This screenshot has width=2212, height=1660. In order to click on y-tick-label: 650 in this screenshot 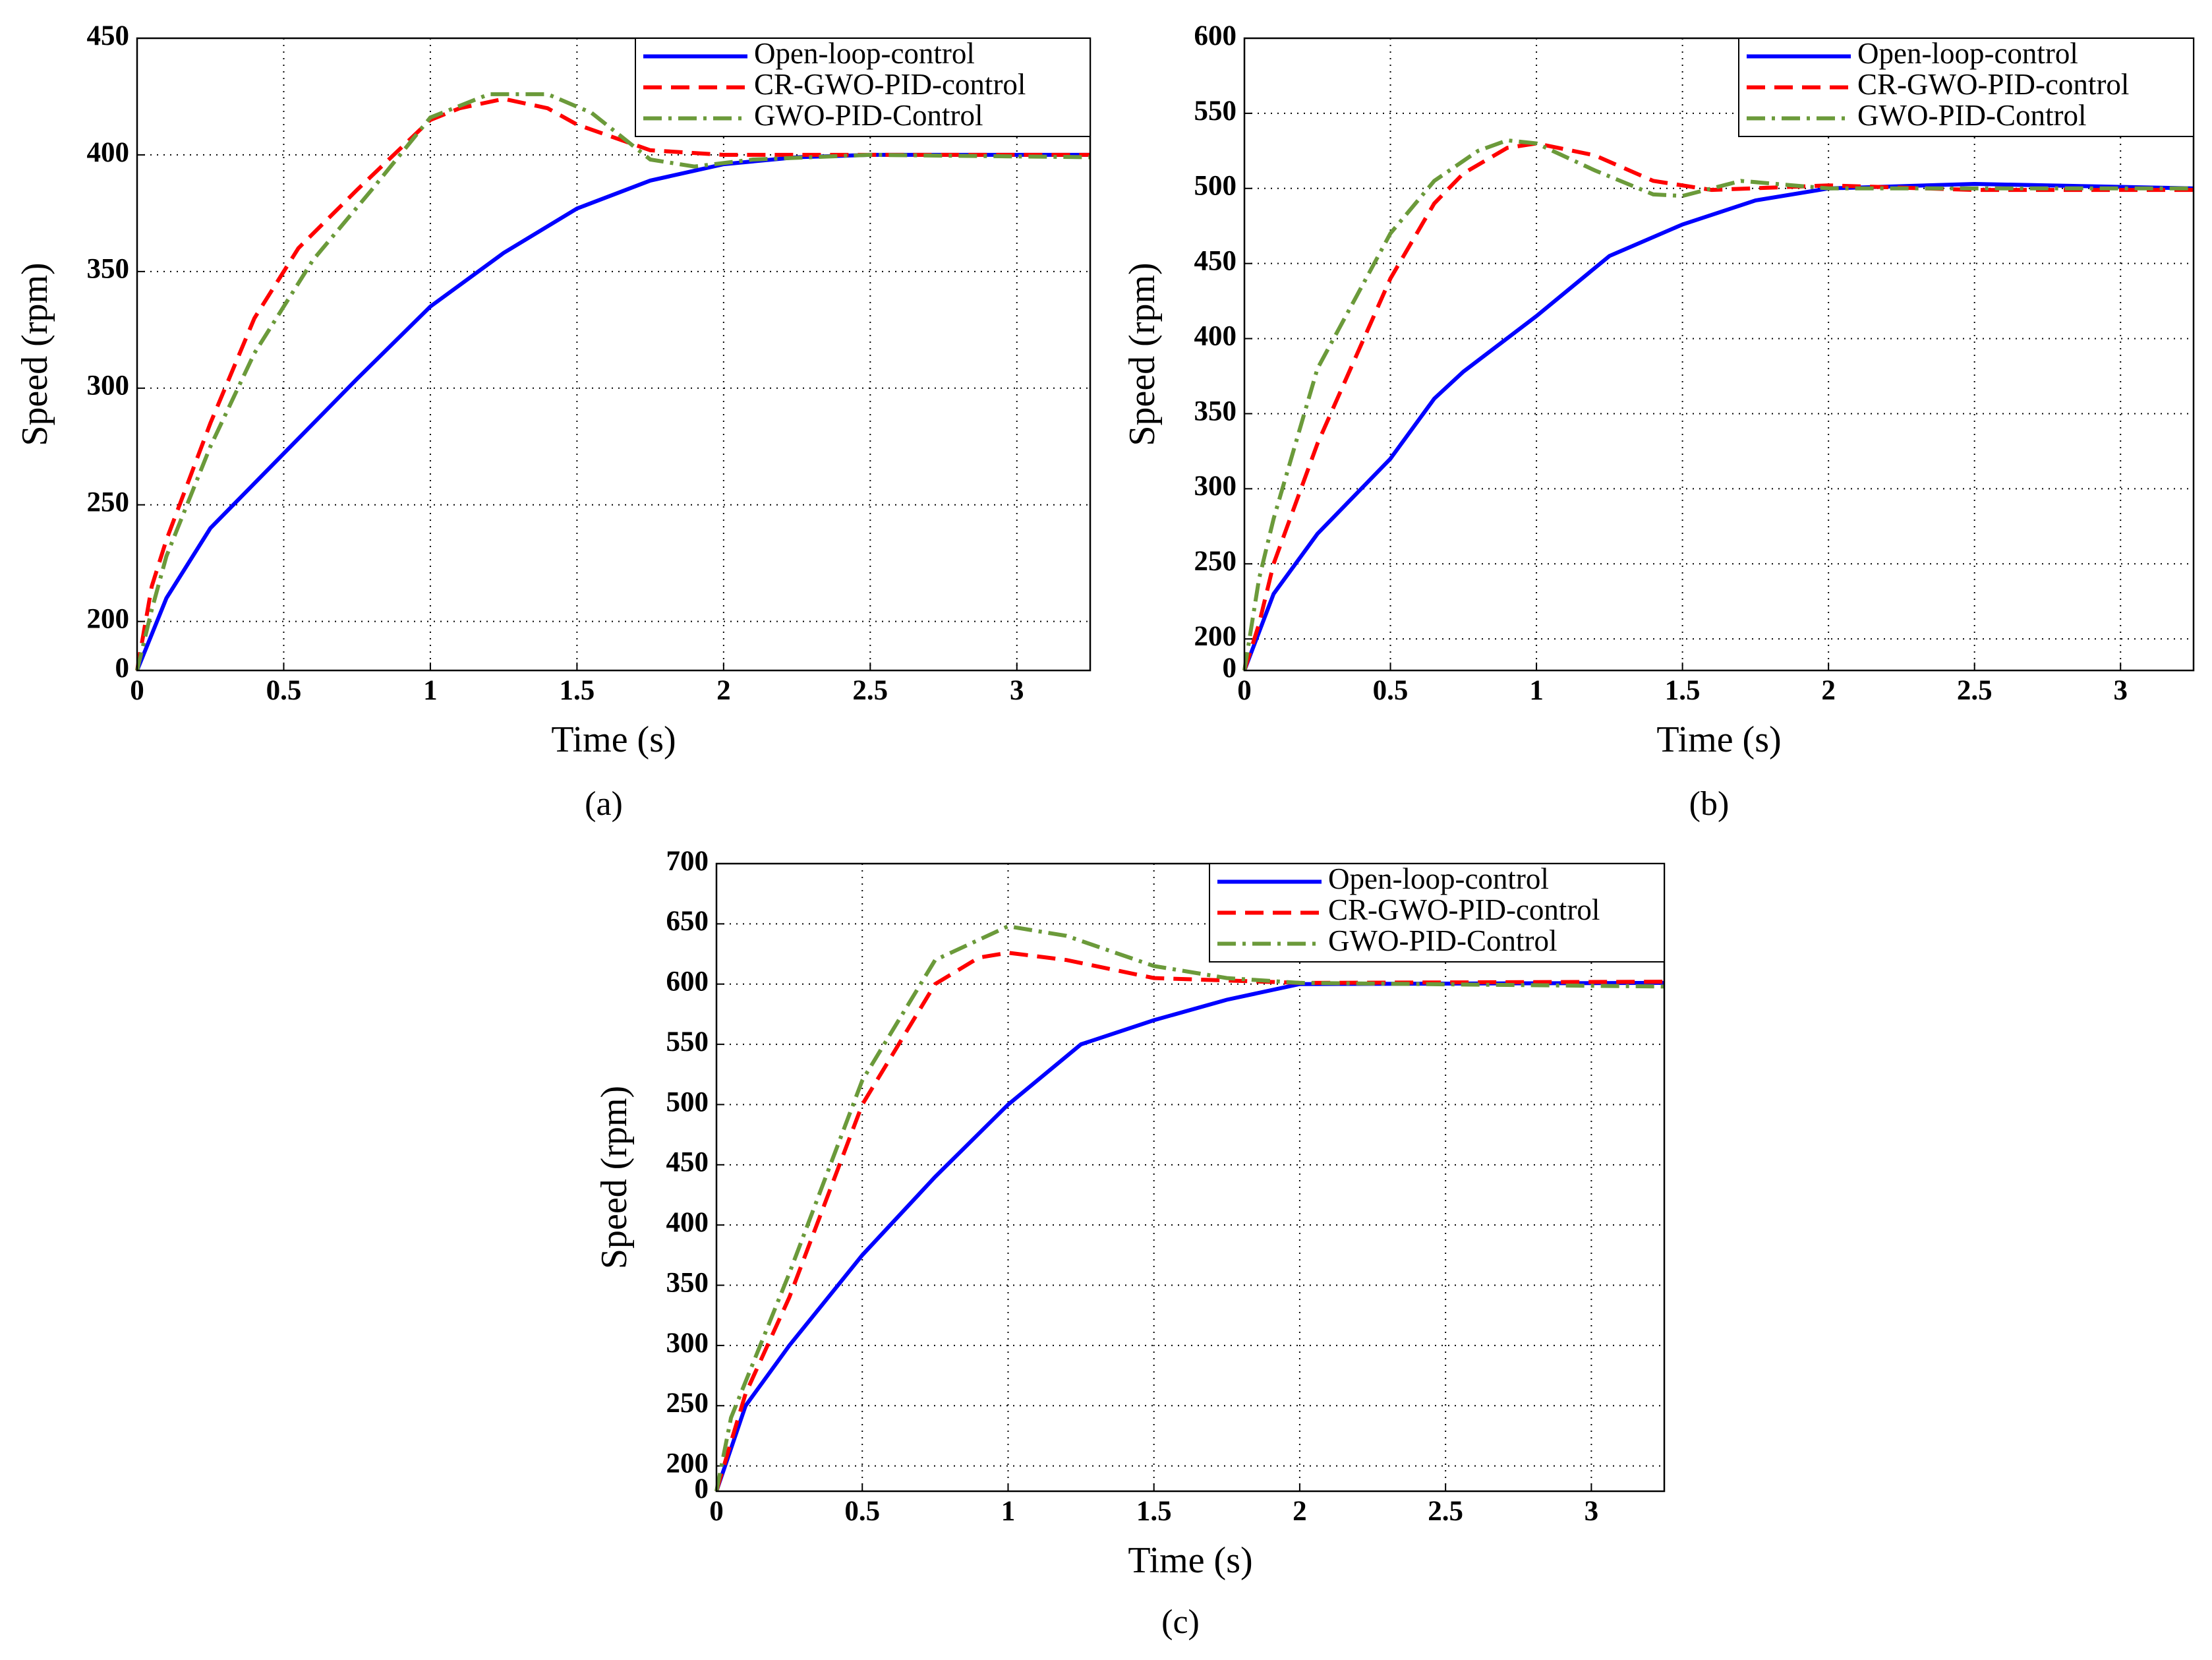, I will do `click(688, 921)`.